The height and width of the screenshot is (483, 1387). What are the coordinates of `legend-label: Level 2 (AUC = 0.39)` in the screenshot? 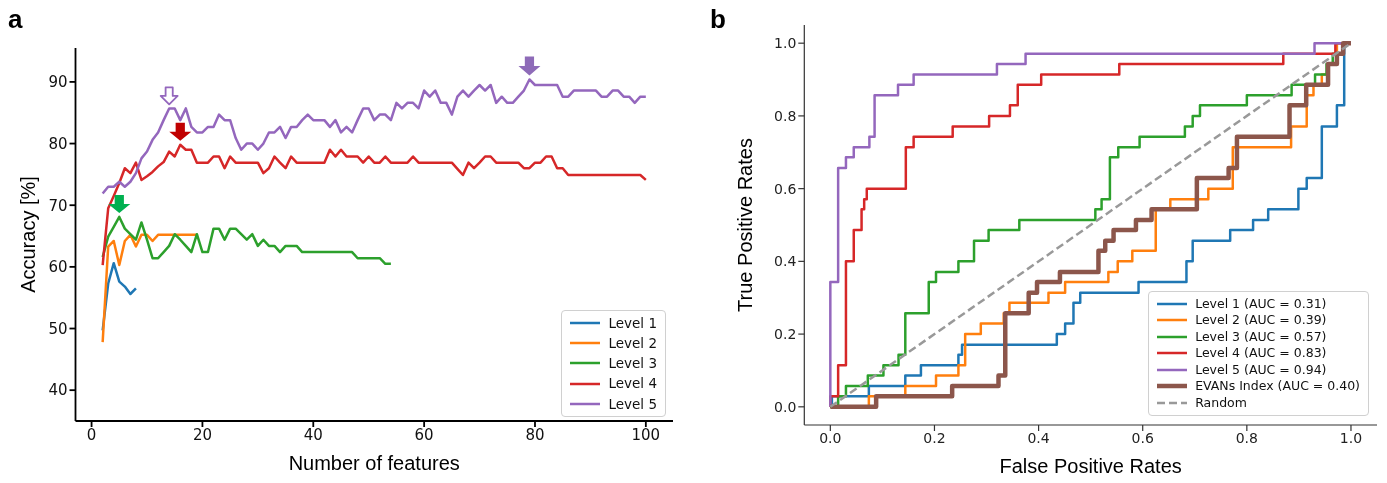 It's located at (1261, 320).